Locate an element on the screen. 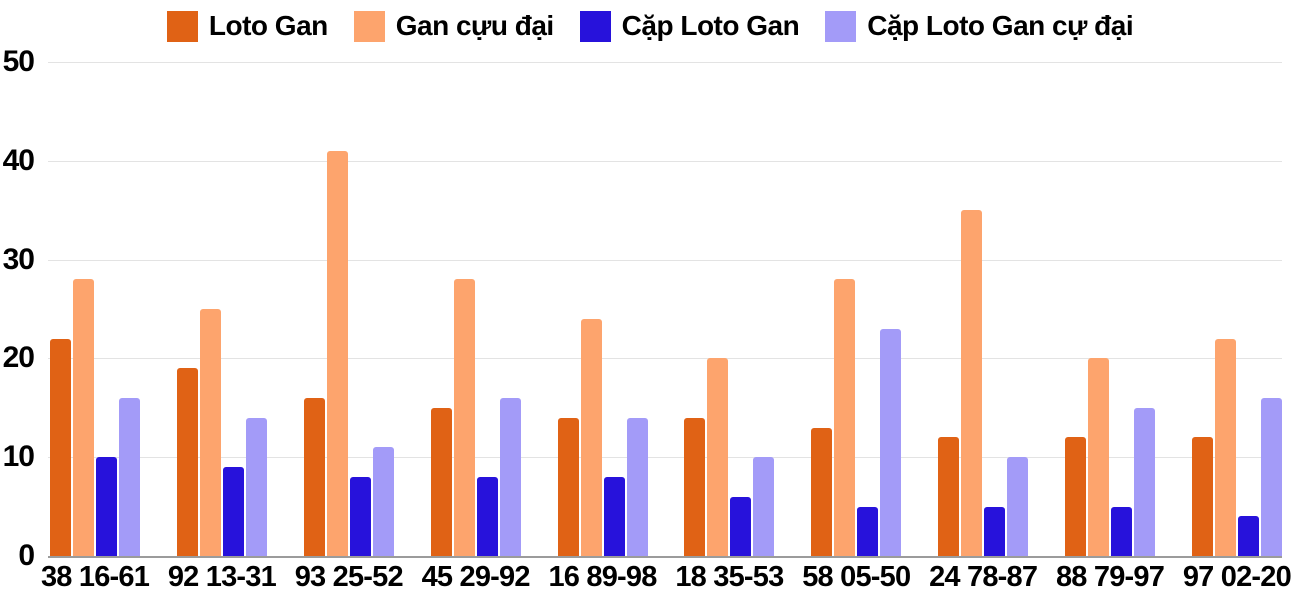 The width and height of the screenshot is (1300, 600). x-axis-label-cell: 24 78-87 is located at coordinates (983, 577).